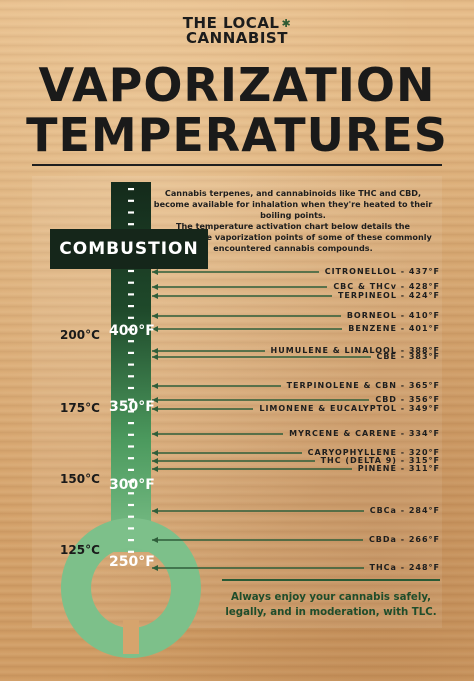 This screenshot has height=681, width=474. What do you see at coordinates (349, 408) in the screenshot?
I see `compound-label: LIMONENE & EUCALYPTOL - 349°F` at bounding box center [349, 408].